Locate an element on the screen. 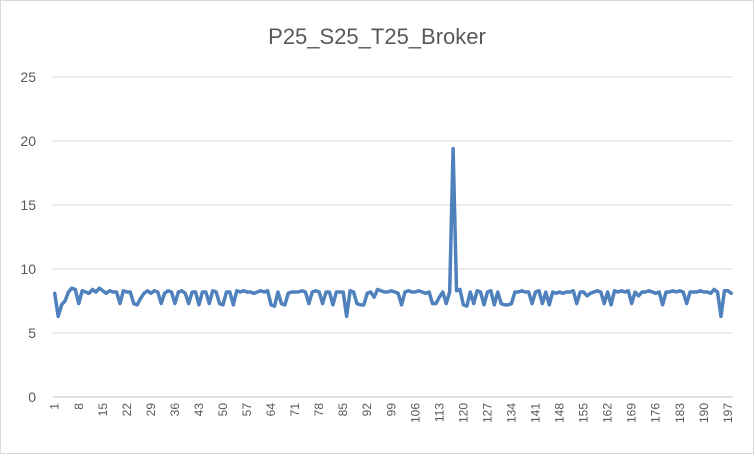  y-tick-label: 25 is located at coordinates (28, 77).